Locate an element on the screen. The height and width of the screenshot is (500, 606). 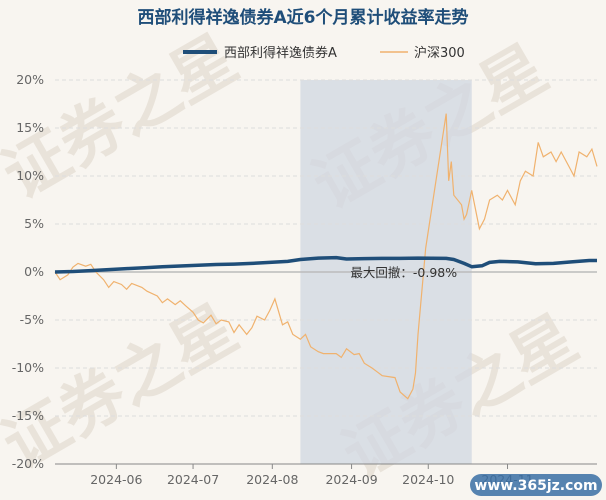
site-badge-bg is located at coordinates (536, 485).